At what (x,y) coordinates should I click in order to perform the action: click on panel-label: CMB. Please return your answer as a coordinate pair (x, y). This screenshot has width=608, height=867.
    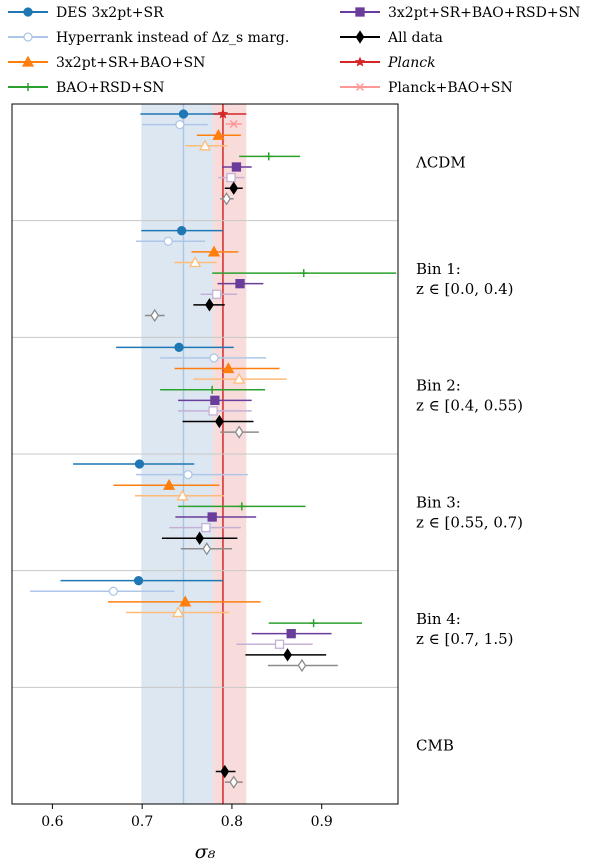
    Looking at the image, I should click on (435, 746).